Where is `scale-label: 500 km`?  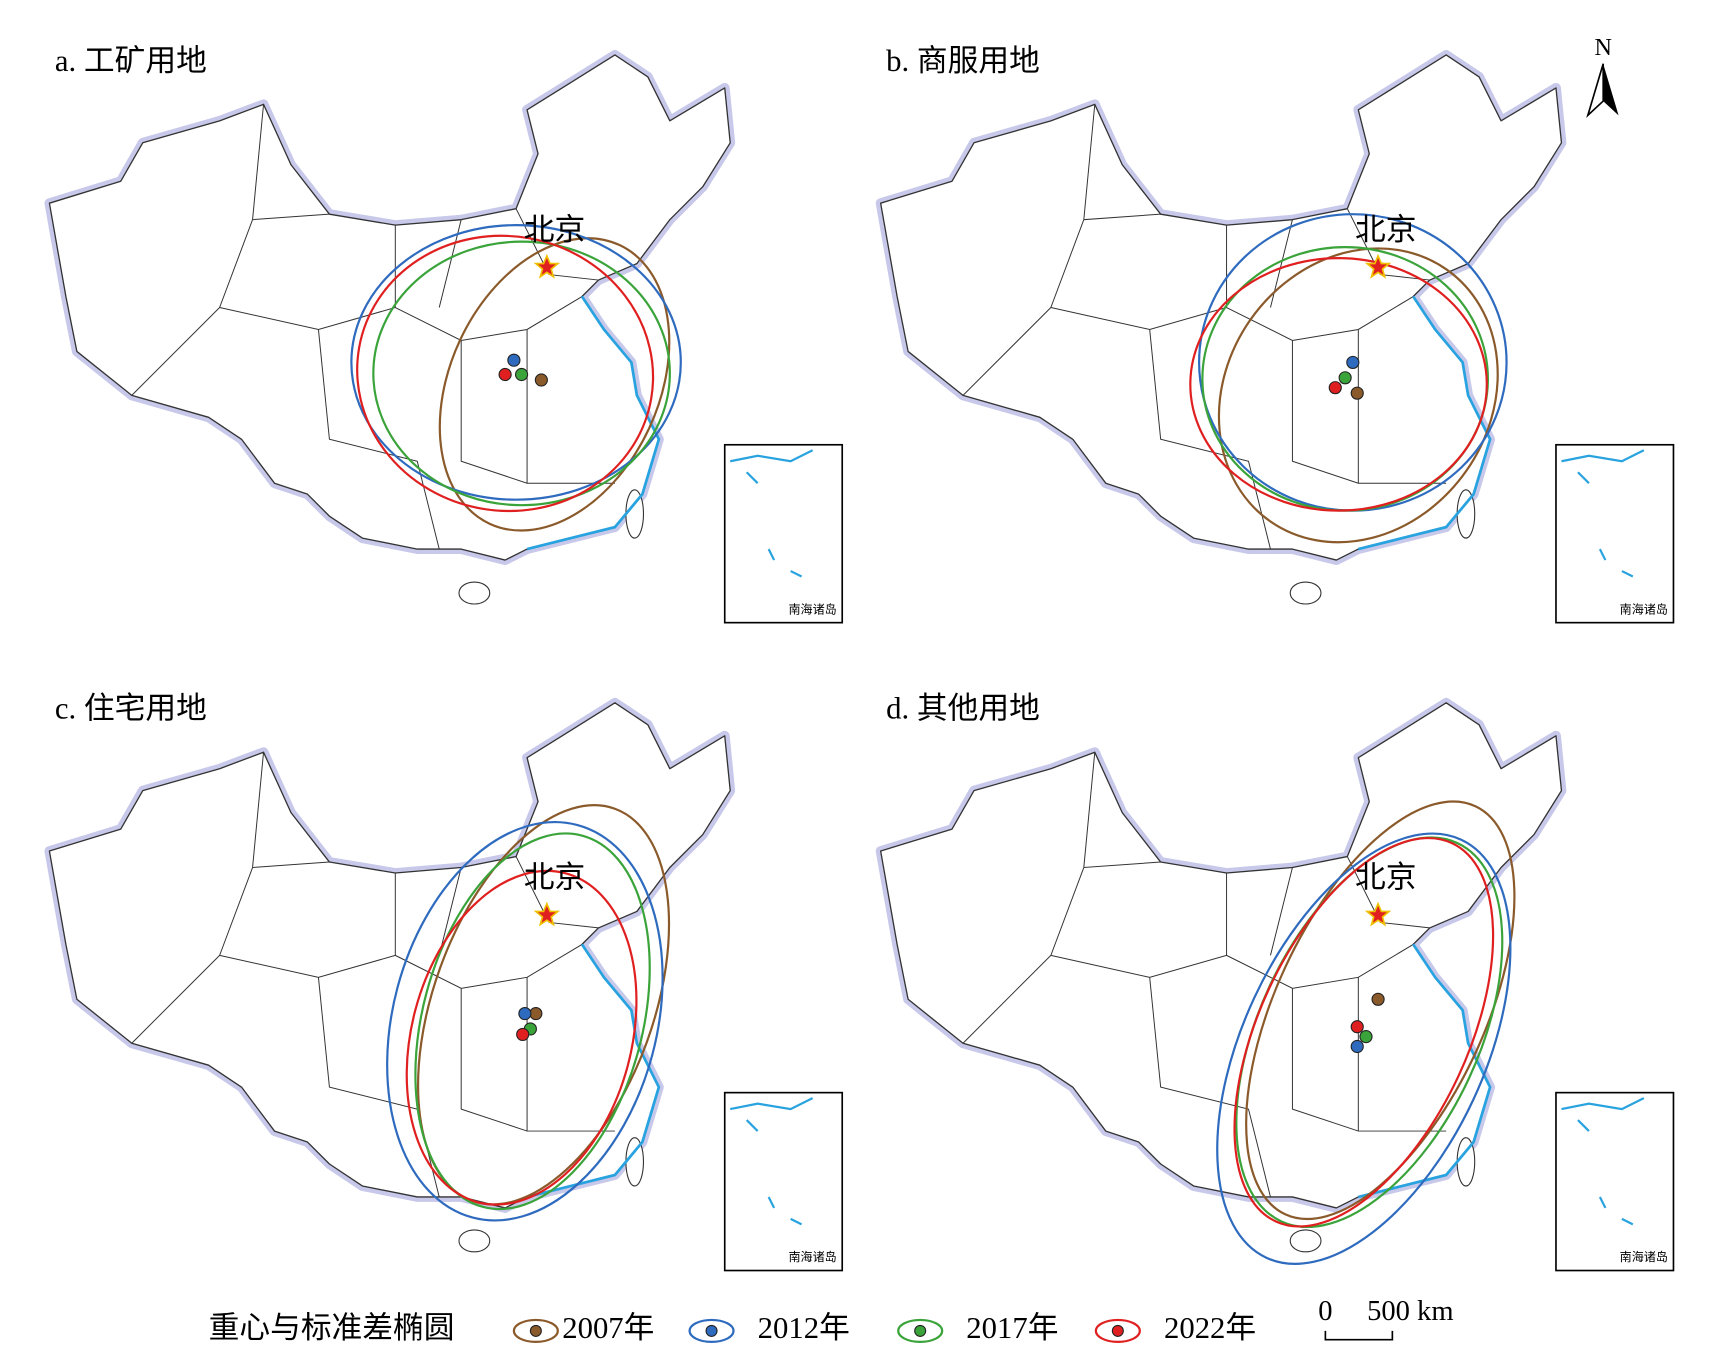 scale-label: 500 km is located at coordinates (1410, 1311).